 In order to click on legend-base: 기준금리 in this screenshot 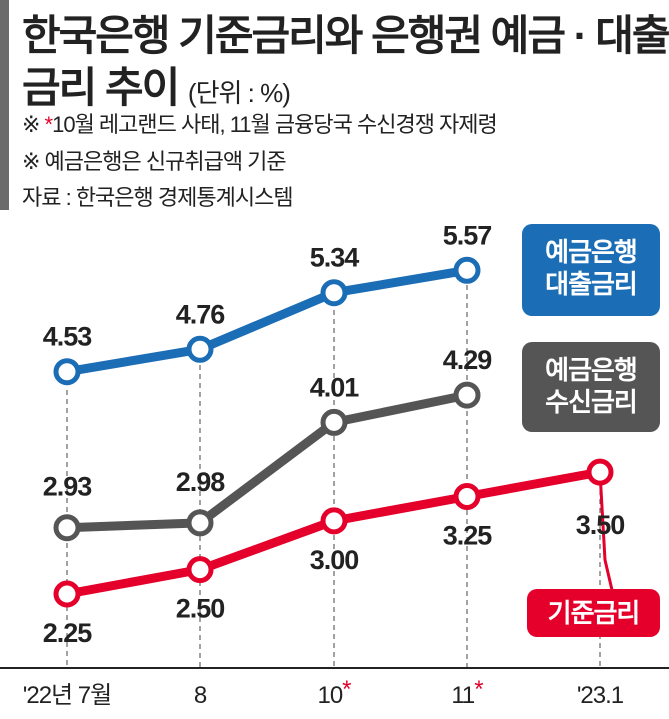, I will do `click(593, 613)`.